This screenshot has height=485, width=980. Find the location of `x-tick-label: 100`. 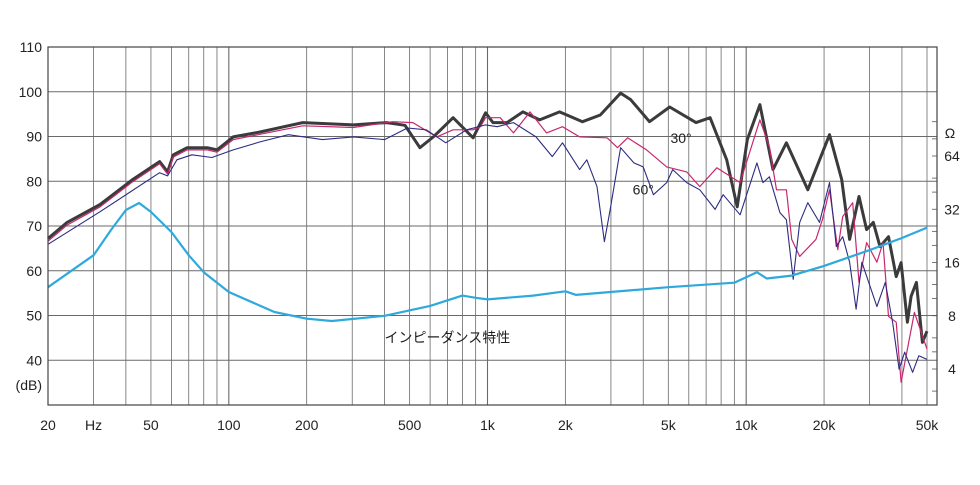

x-tick-label: 100 is located at coordinates (229, 425).